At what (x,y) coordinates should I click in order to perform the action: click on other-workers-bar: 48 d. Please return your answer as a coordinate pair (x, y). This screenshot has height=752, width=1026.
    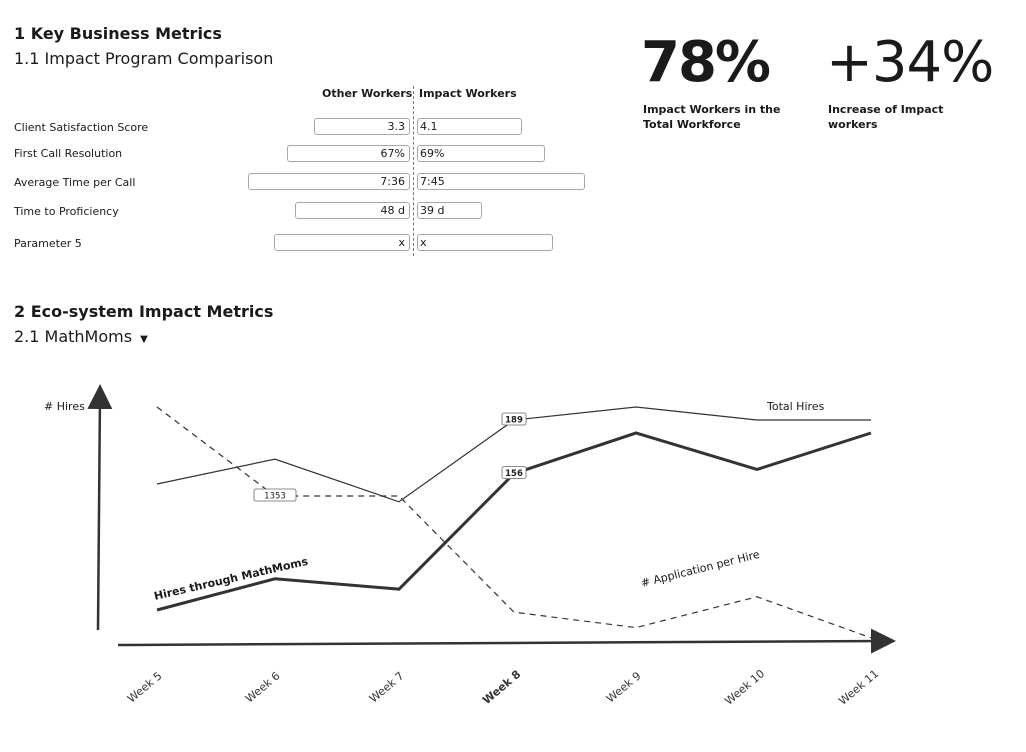
    Looking at the image, I should click on (352, 210).